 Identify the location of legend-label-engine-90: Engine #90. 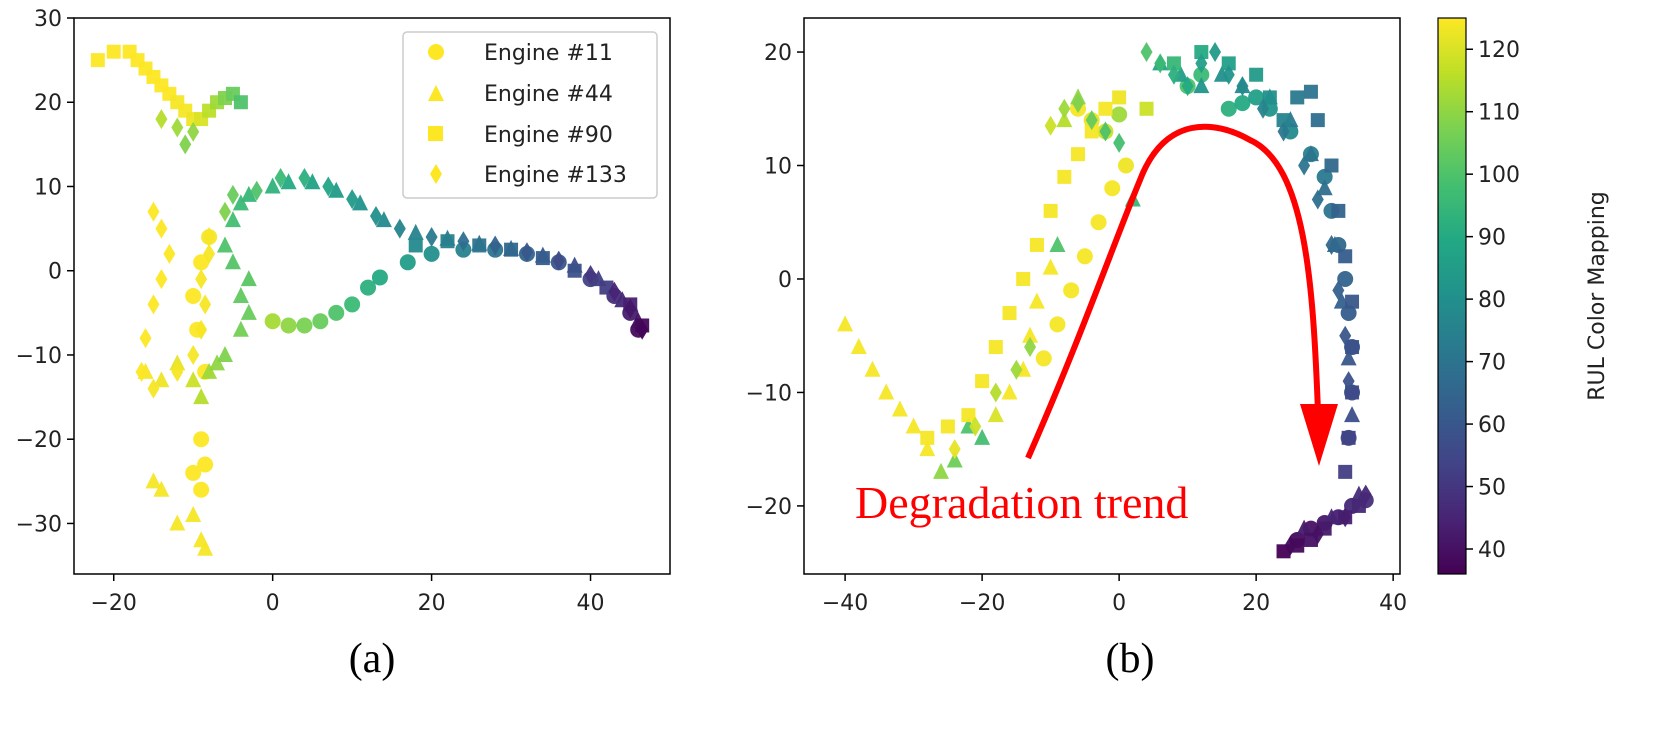
(548, 135).